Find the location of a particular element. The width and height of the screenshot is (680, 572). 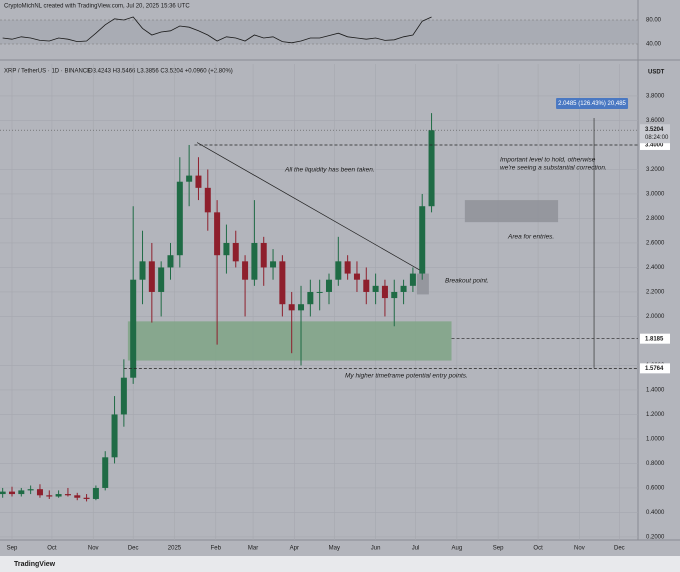

rsi-tick-label: 80.00 is located at coordinates (654, 21).